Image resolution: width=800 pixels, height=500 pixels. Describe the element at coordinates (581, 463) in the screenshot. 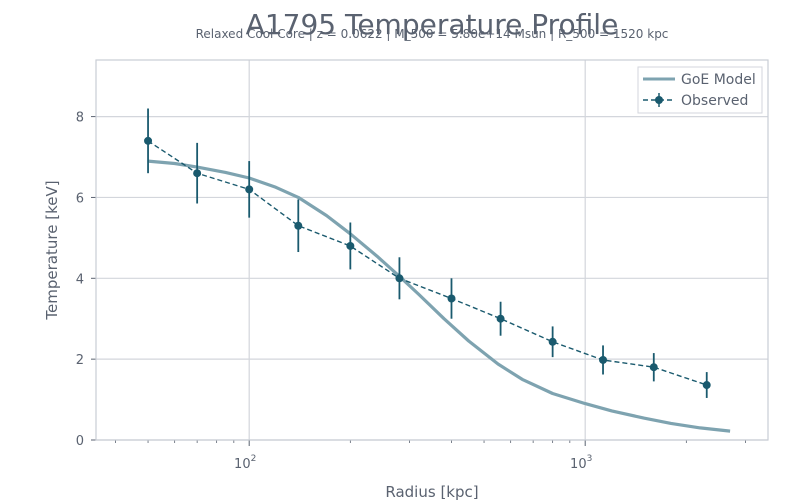

I see `x-tick-label: 10³` at that location.